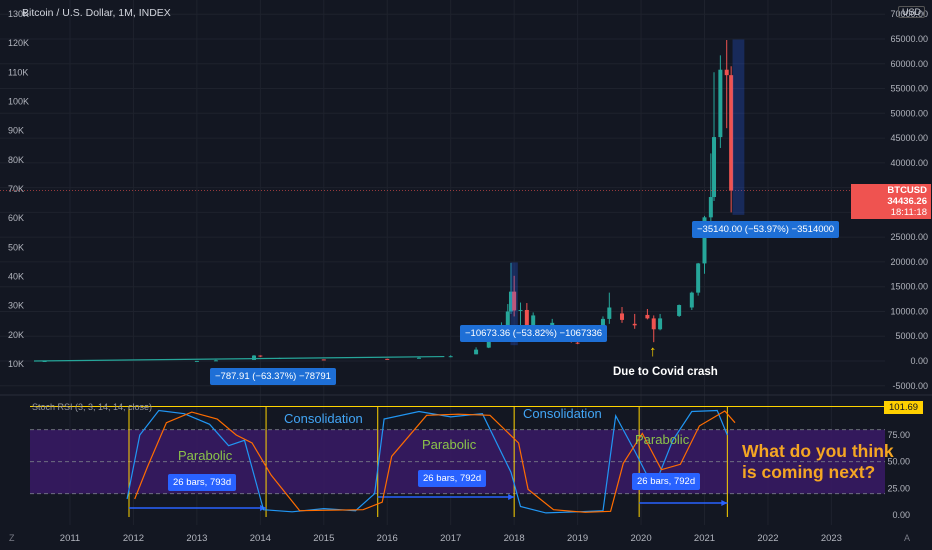 The height and width of the screenshot is (550, 932). I want to click on covid-annotation: Due to Covid crash, so click(665, 372).